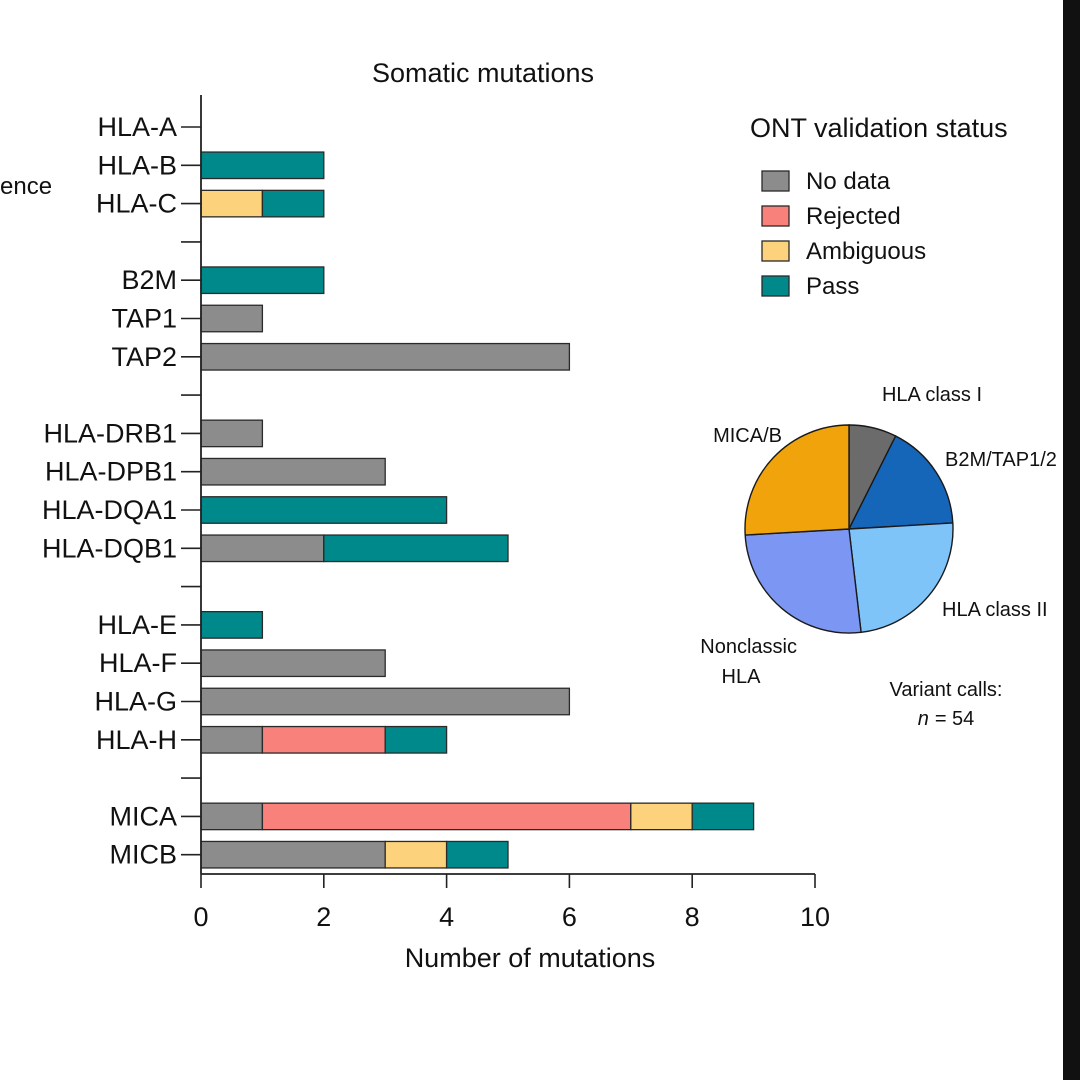 Image resolution: width=1080 pixels, height=1080 pixels. Describe the element at coordinates (323, 739) in the screenshot. I see `bar-hla-h-rejected` at that location.